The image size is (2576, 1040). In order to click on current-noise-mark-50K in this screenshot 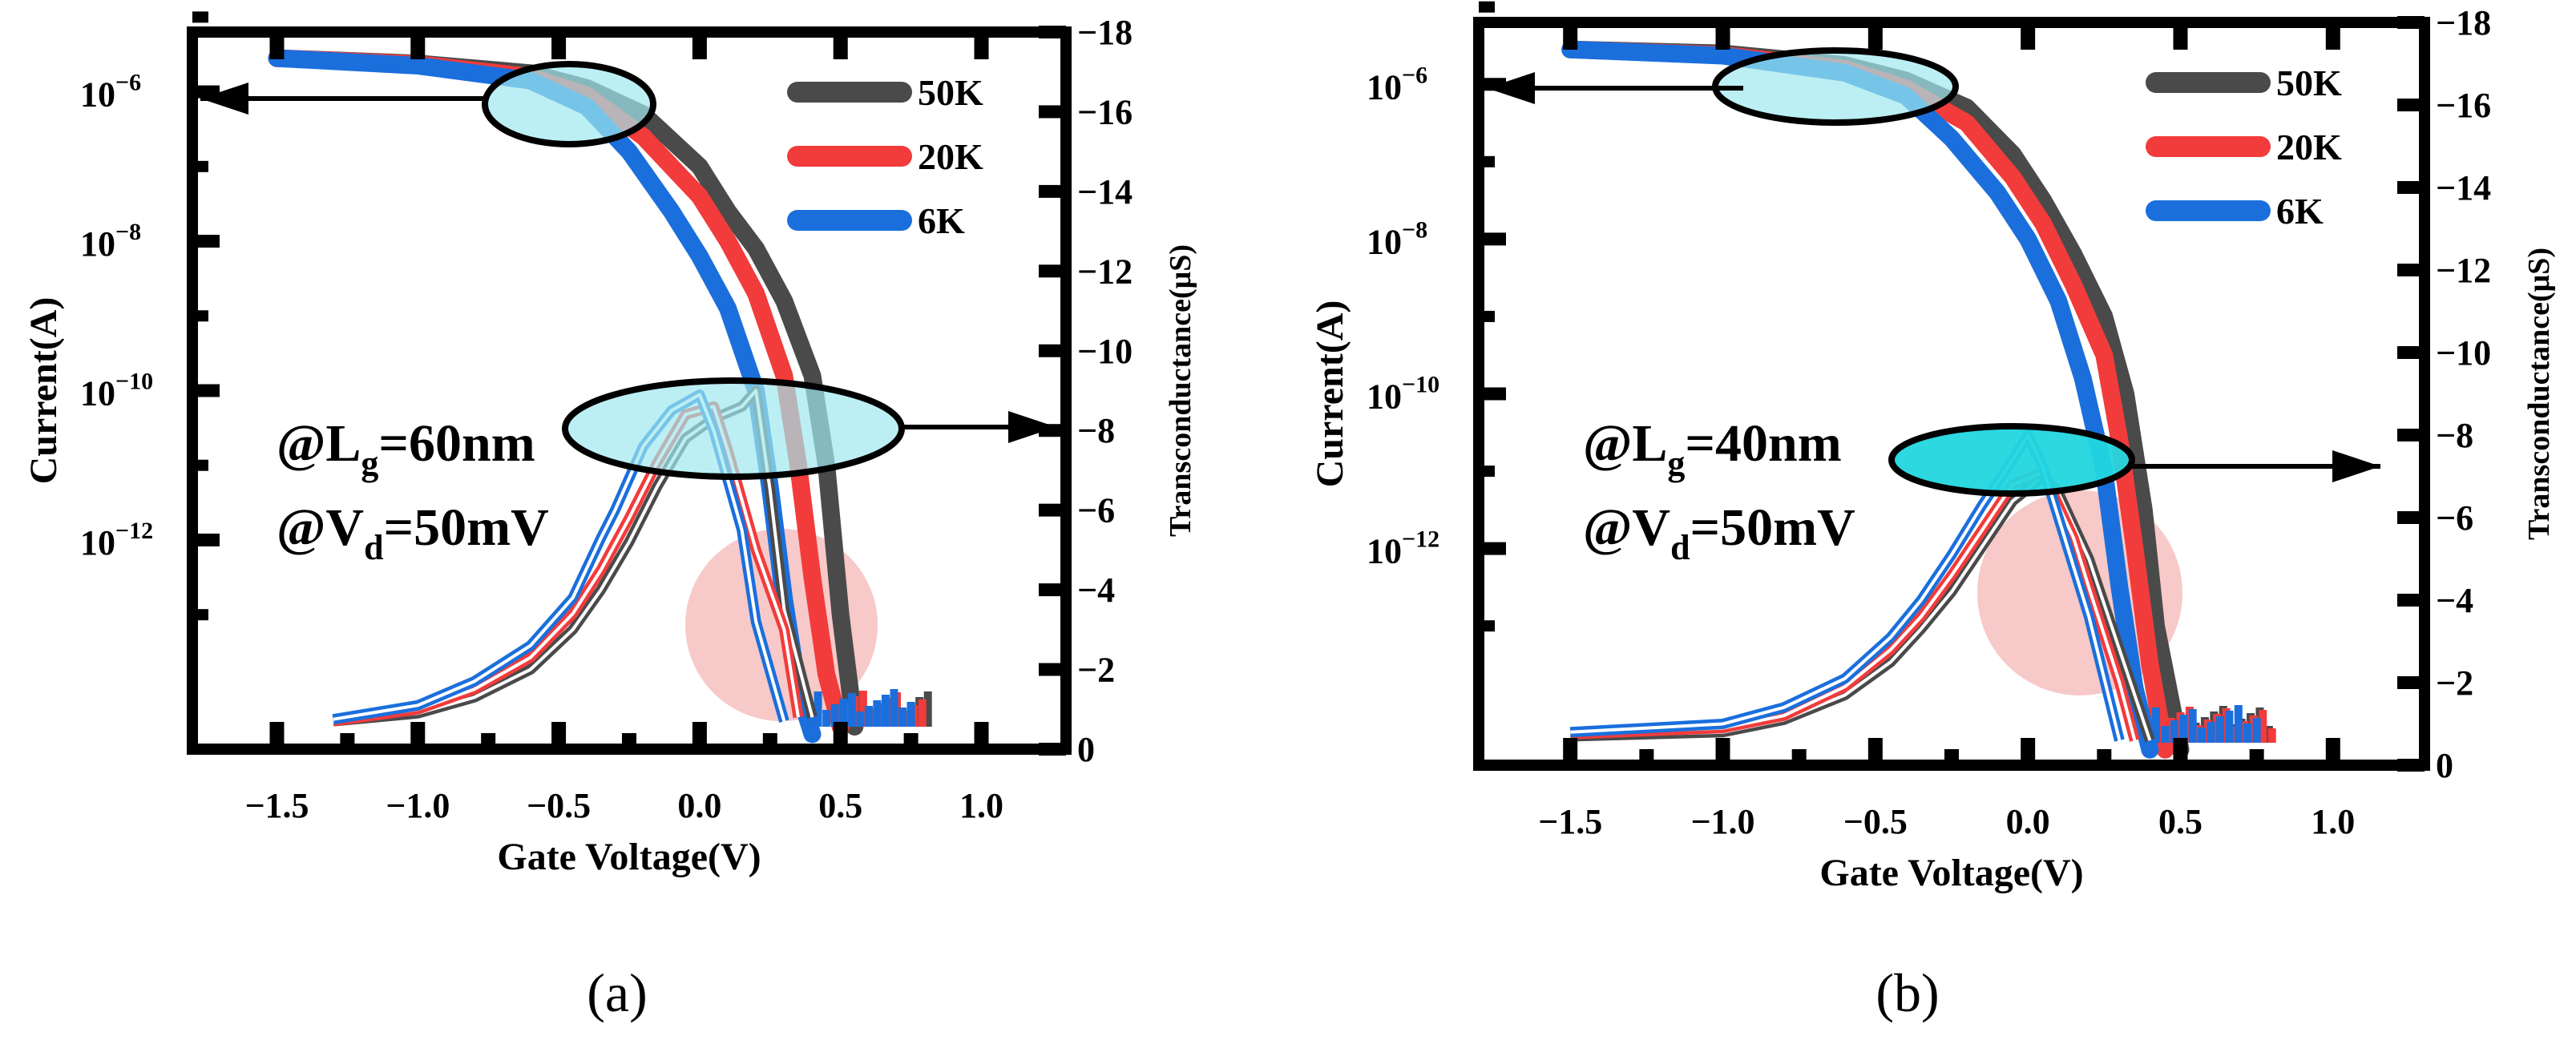, I will do `click(928, 709)`.